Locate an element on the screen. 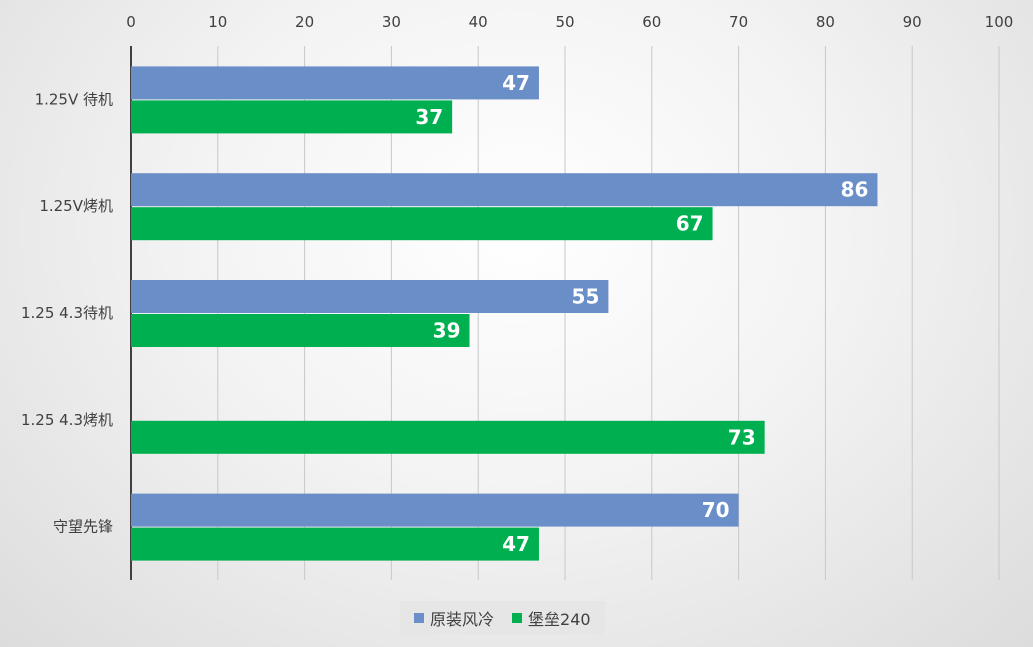 This screenshot has height=647, width=1033. legend-label-series-2: 堡垒240 is located at coordinates (559, 619).